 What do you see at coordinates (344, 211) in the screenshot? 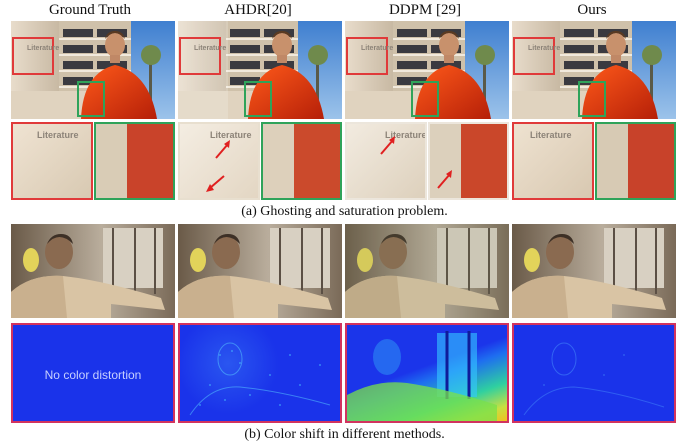
I see `caption-a: (a) Ghosting and saturation problem.` at bounding box center [344, 211].